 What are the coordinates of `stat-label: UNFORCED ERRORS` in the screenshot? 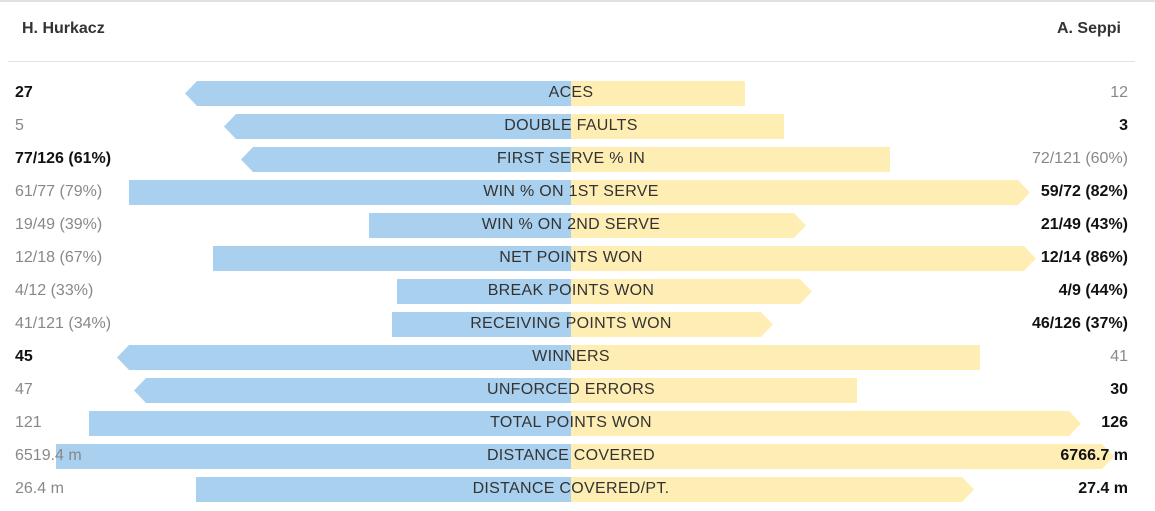 It's located at (571, 389).